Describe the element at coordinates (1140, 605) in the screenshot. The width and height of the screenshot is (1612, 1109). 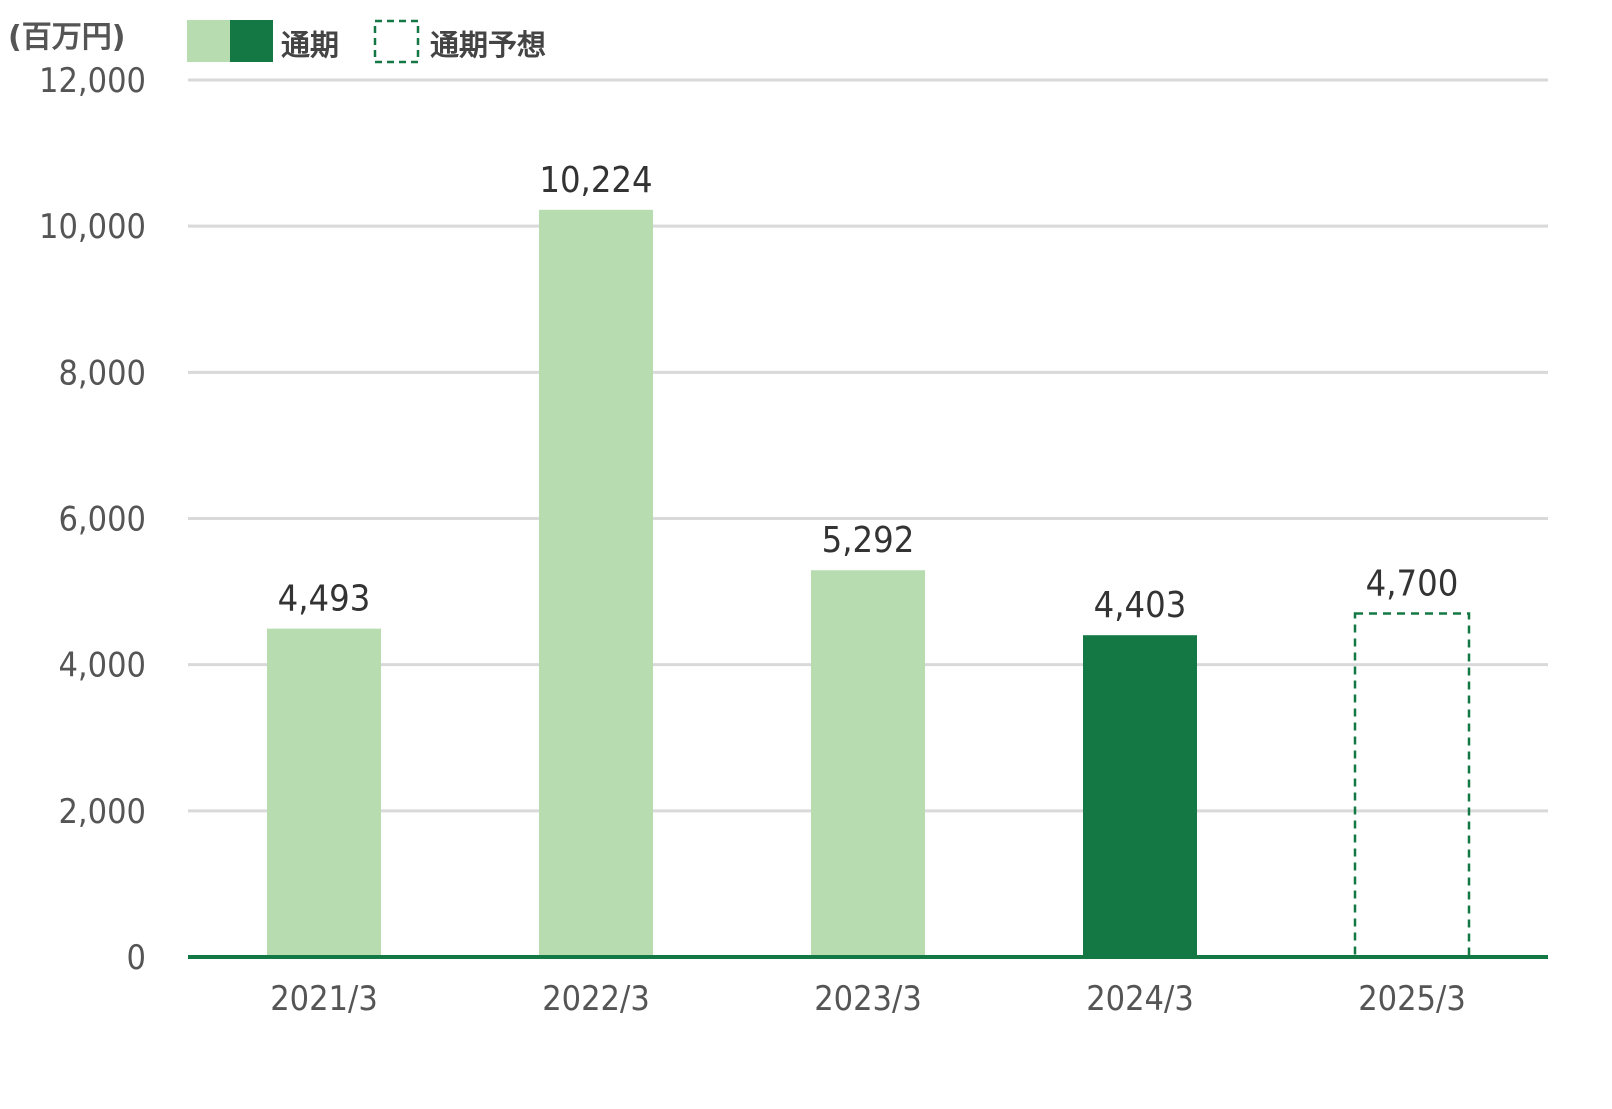
I see `data-label: 4,403` at that location.